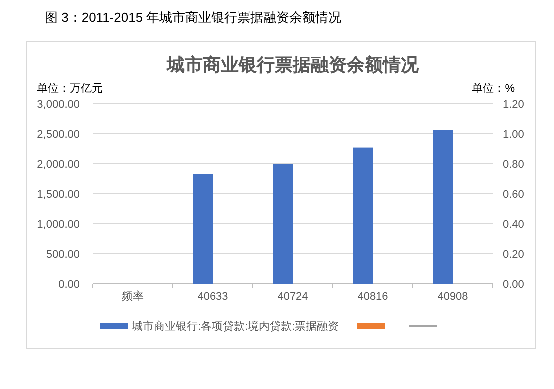 Image resolution: width=554 pixels, height=389 pixels. Describe the element at coordinates (513, 285) in the screenshot. I see `y2-tick-label: 0.00` at that location.